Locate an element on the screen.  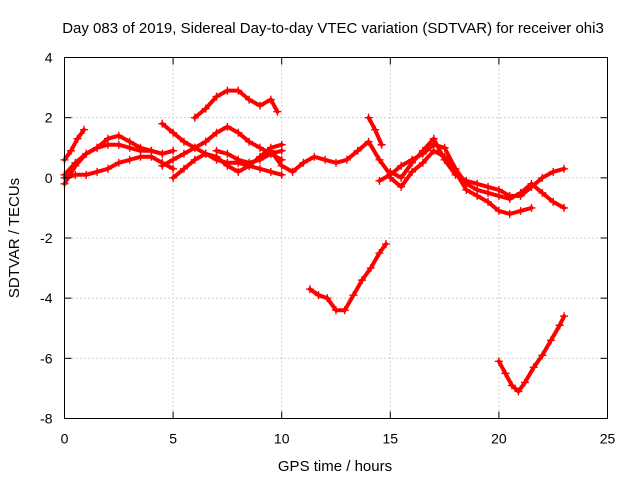
y-tick-label: 2 is located at coordinates (49, 118).